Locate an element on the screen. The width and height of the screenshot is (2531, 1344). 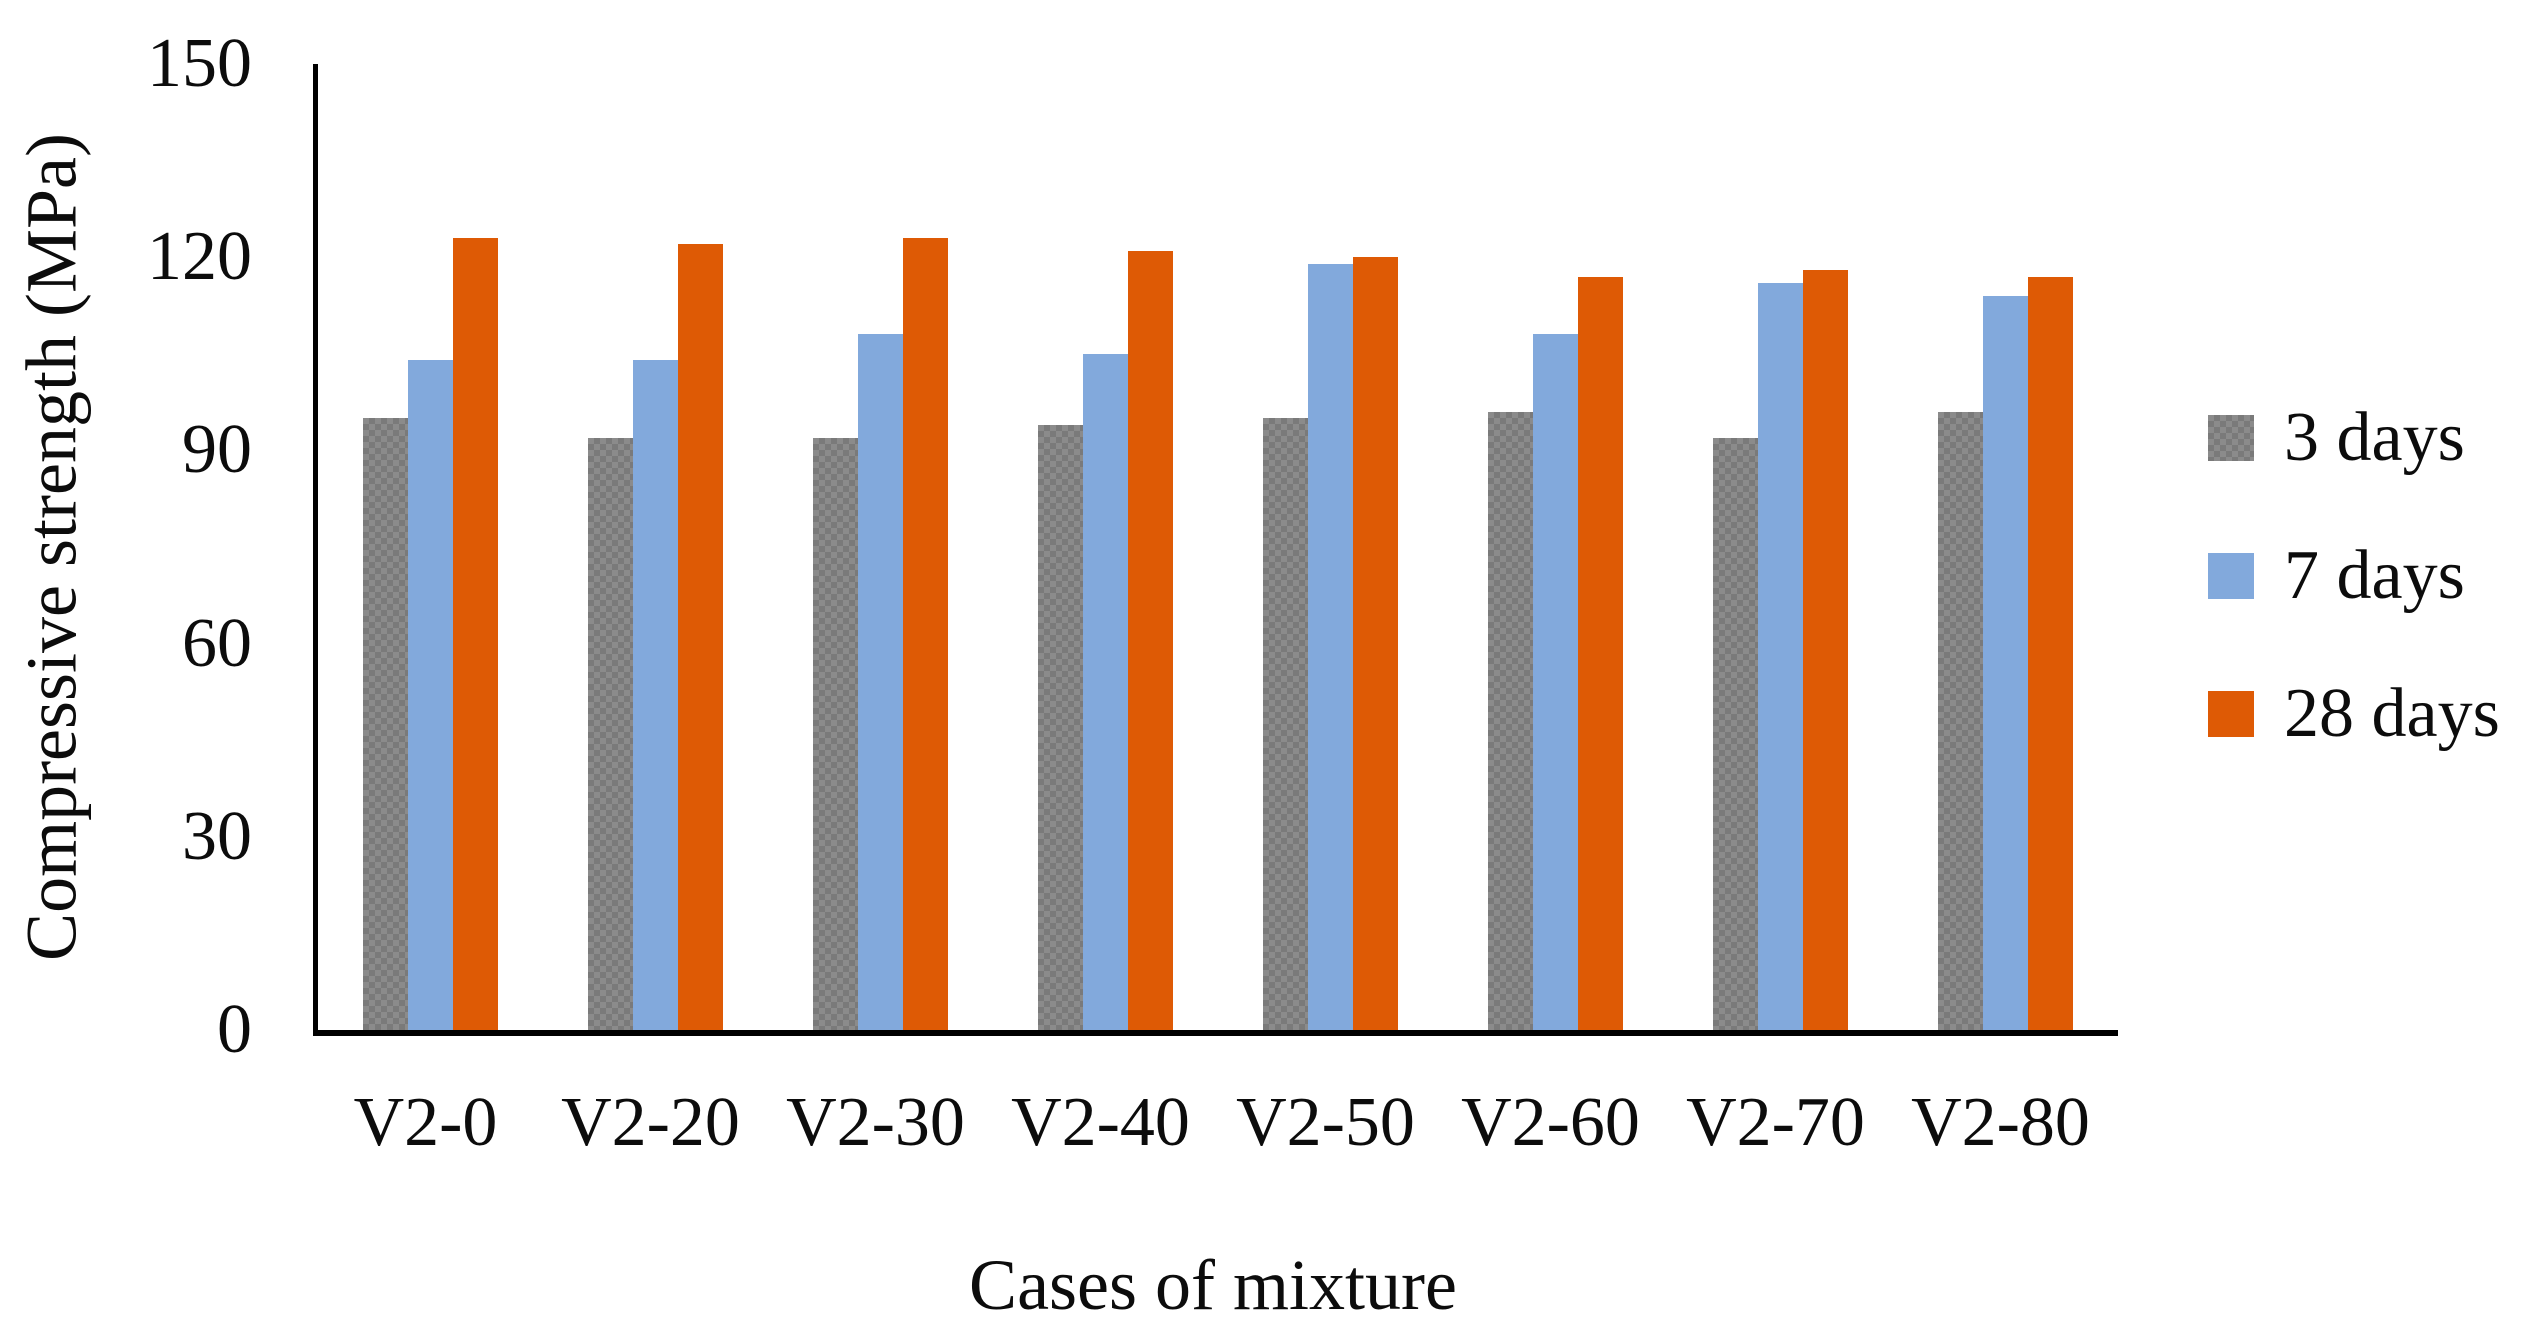
bar-v2-30-7-days is located at coordinates (880, 682).